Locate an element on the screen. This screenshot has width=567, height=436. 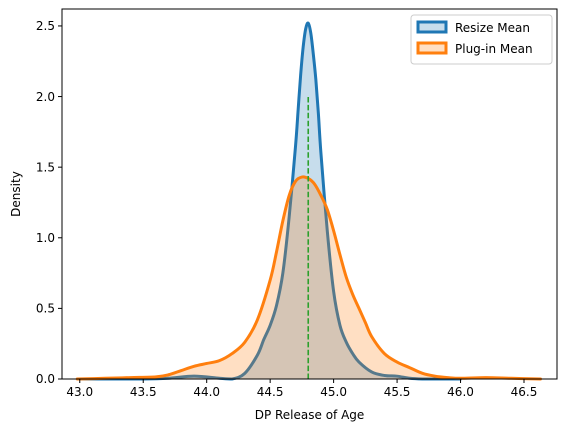
x-tick-label: 46.0 is located at coordinates (460, 392).